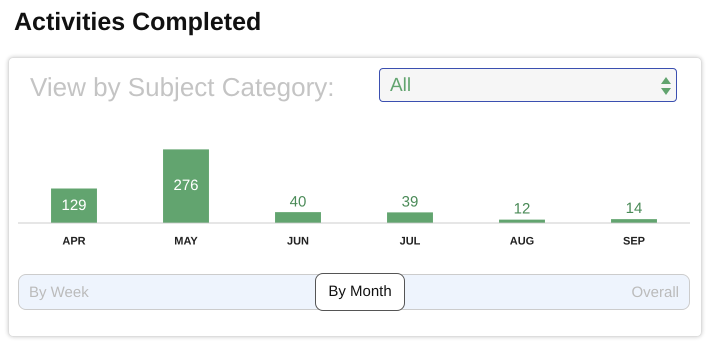 Image resolution: width=716 pixels, height=346 pixels. What do you see at coordinates (410, 241) in the screenshot?
I see `x-tick-label: JUL` at bounding box center [410, 241].